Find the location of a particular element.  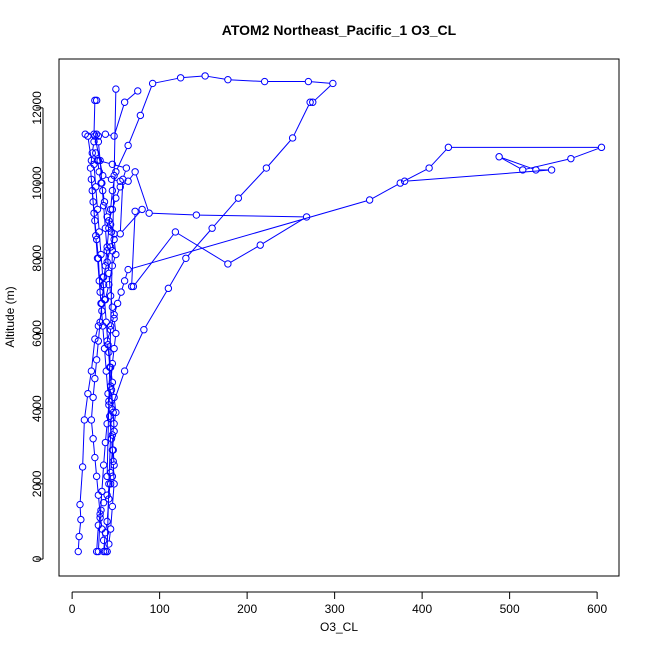

x-tick-label: 200 is located at coordinates (247, 609).